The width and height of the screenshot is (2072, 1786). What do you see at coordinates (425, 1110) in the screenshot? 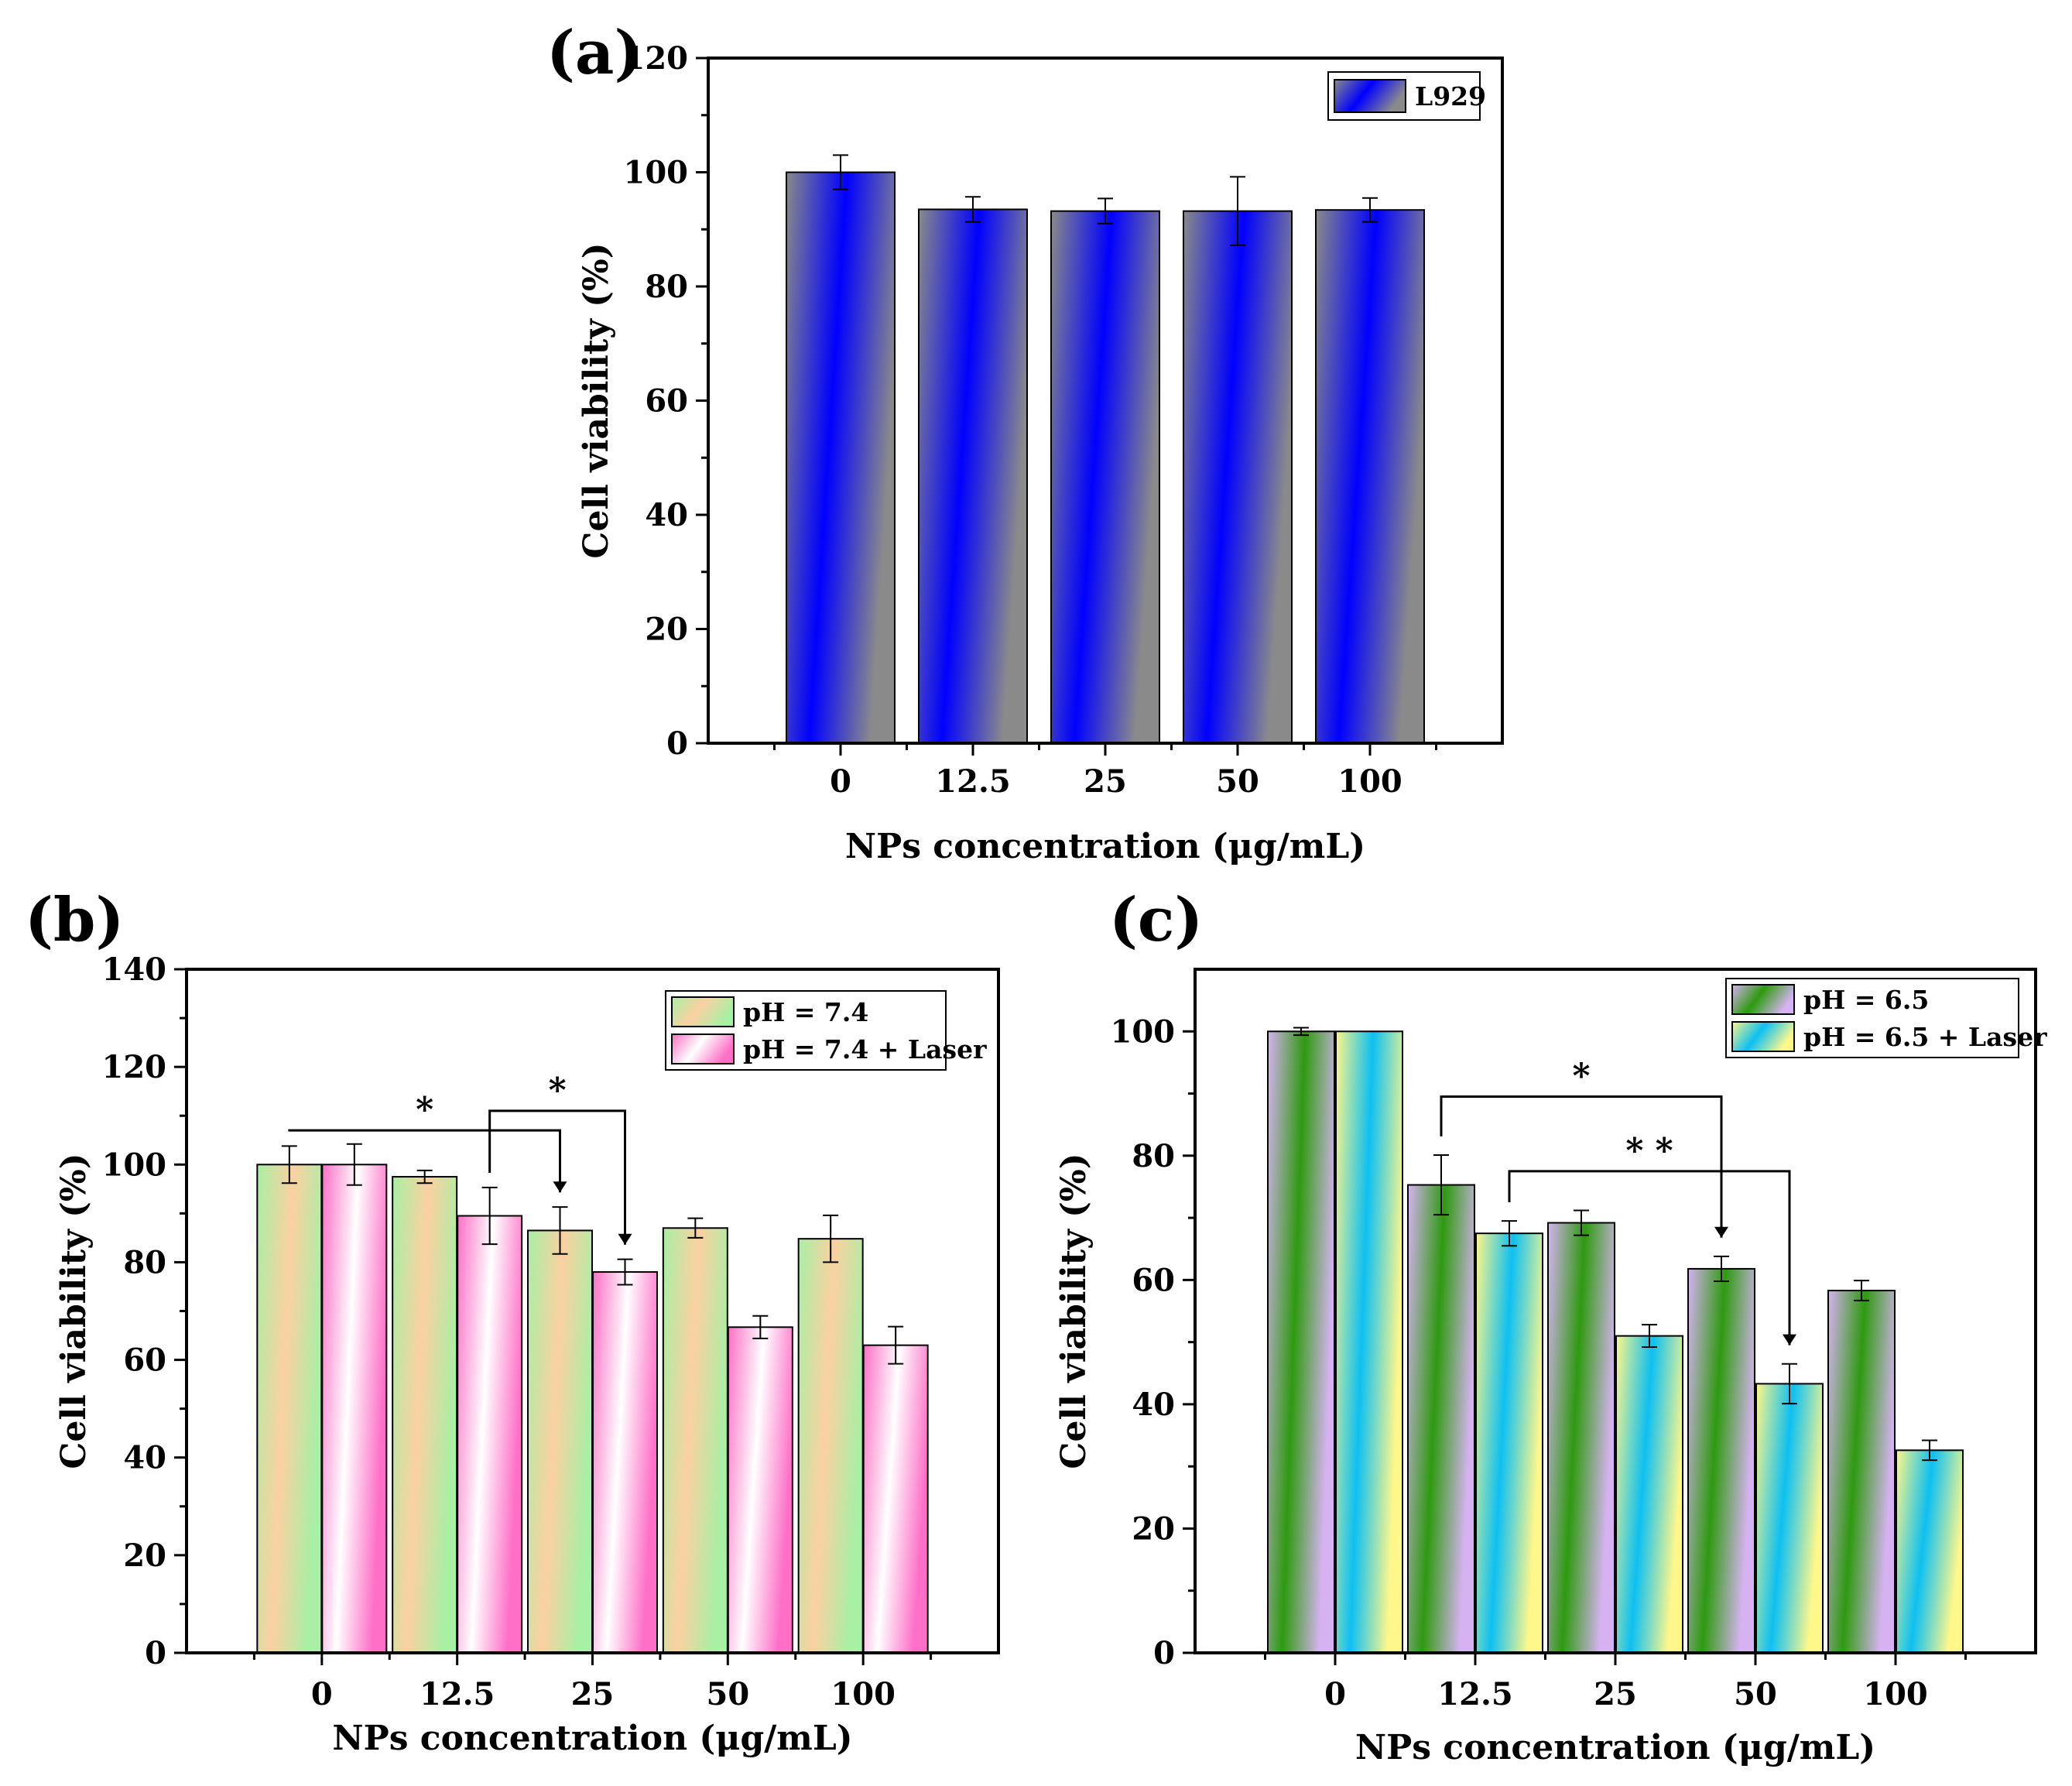
I see `significance-label-b-0: *` at bounding box center [425, 1110].